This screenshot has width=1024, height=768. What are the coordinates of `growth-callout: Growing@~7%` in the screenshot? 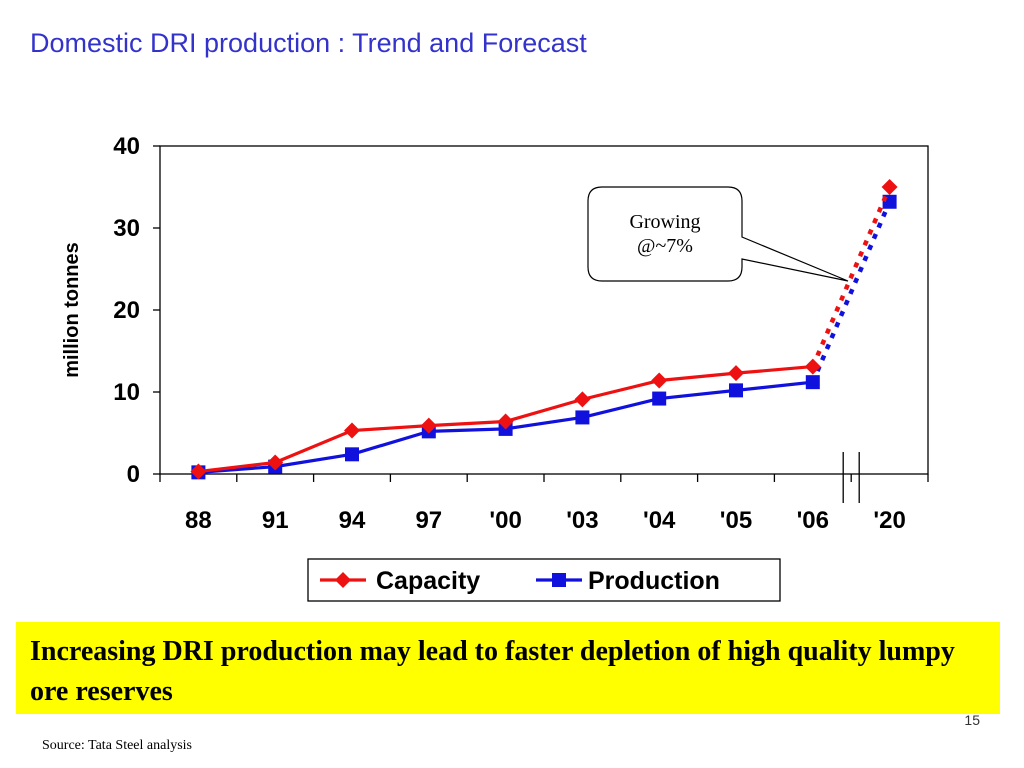 It's located at (718, 234).